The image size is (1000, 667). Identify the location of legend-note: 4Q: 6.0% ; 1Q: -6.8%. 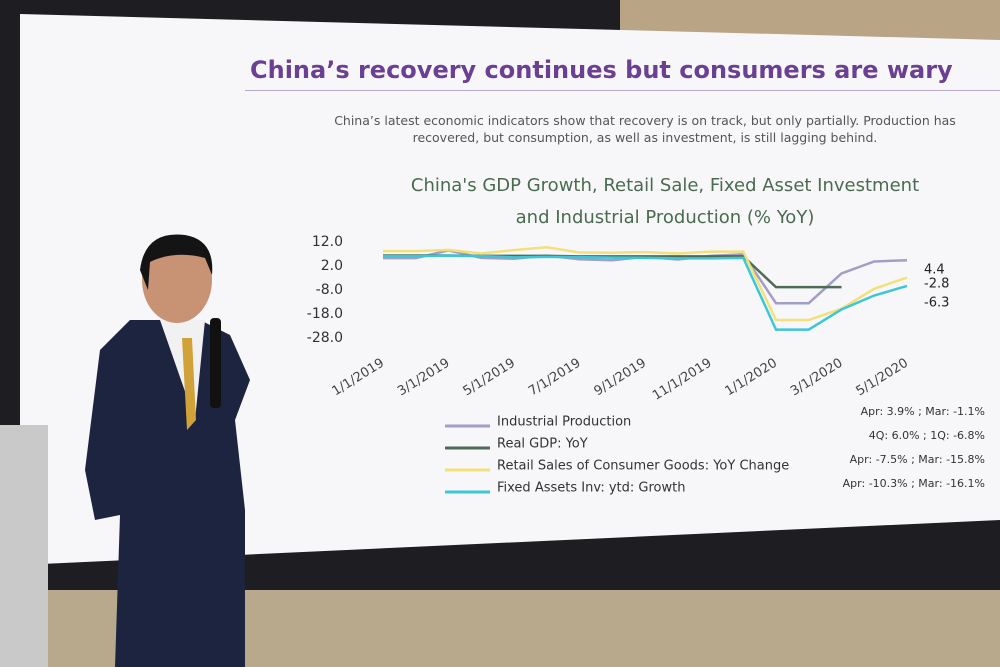
(927, 435).